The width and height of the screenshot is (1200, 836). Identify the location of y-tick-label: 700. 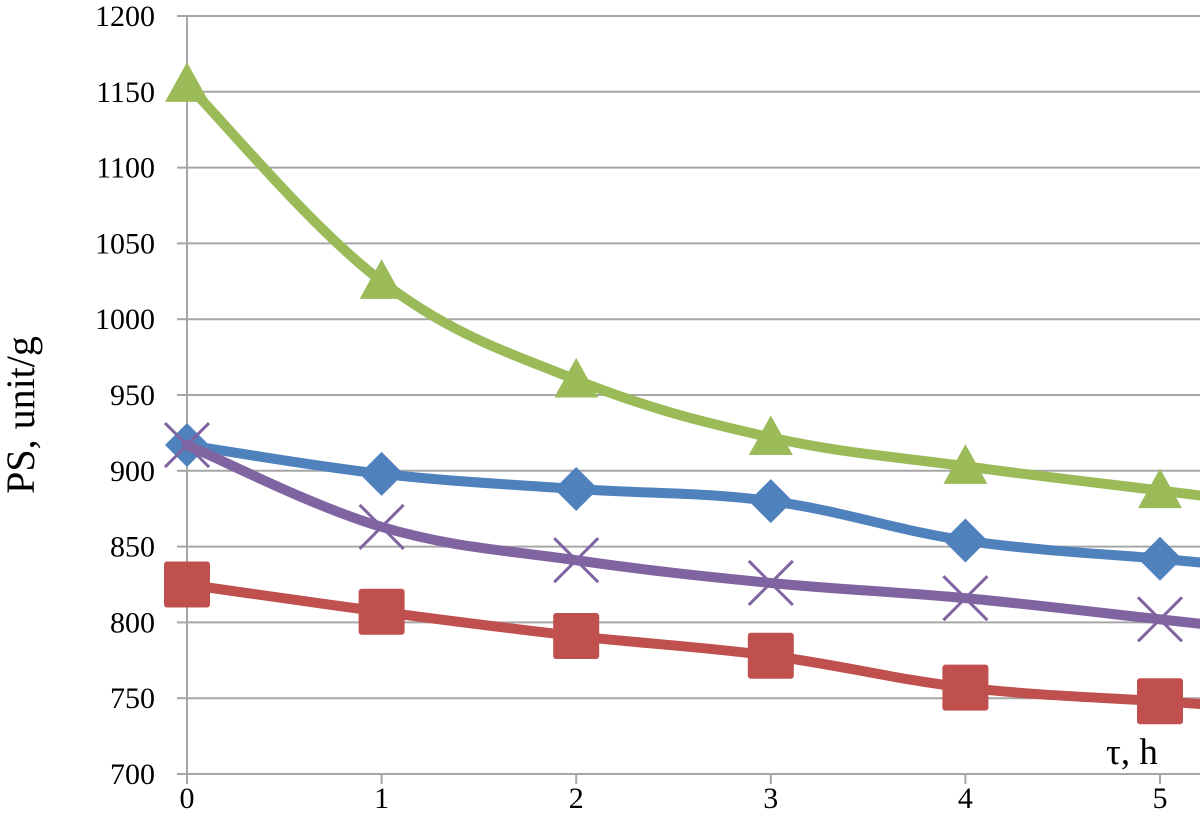
(132, 774).